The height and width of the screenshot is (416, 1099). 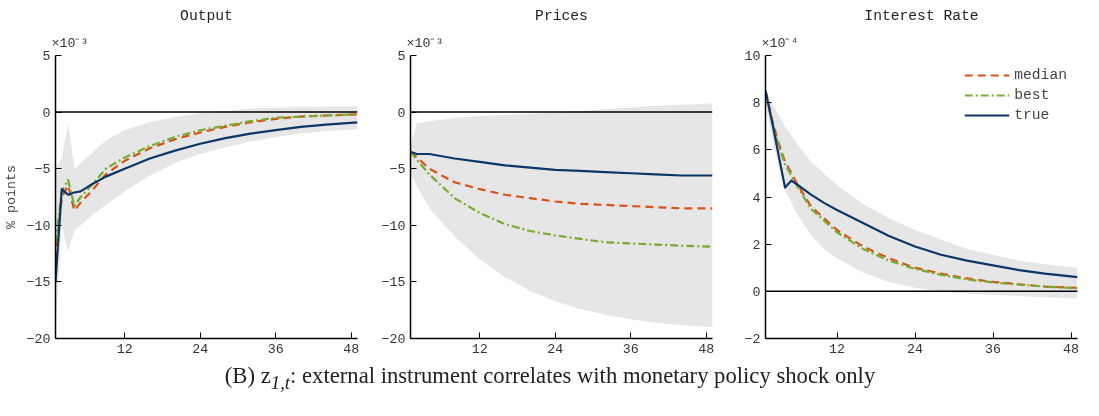 What do you see at coordinates (756, 245) in the screenshot?
I see `y-tick-label: 2` at bounding box center [756, 245].